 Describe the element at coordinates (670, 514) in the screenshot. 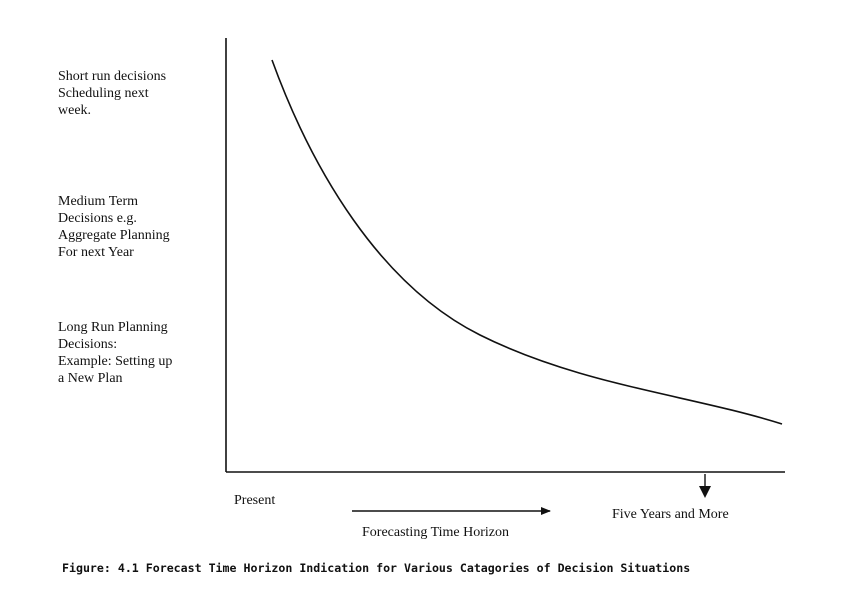

I see `five-years-label: Five Years and More` at that location.